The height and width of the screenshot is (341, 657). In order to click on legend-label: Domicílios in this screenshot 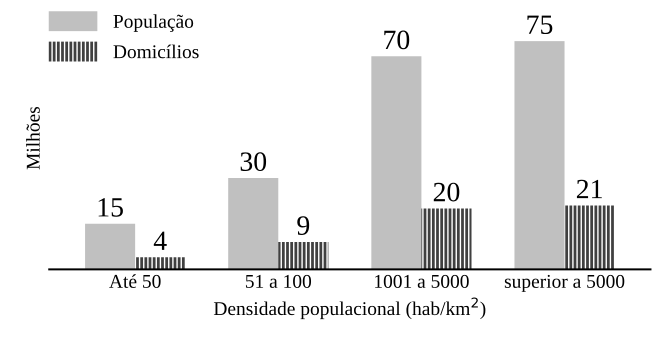, I will do `click(156, 51)`.